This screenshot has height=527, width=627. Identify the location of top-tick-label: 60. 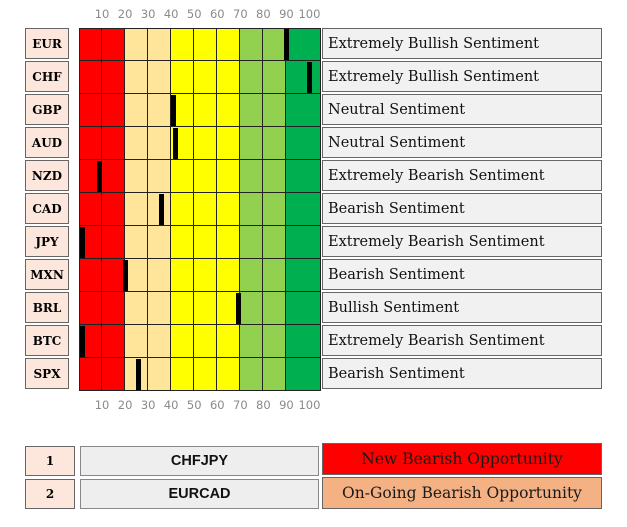
(217, 14).